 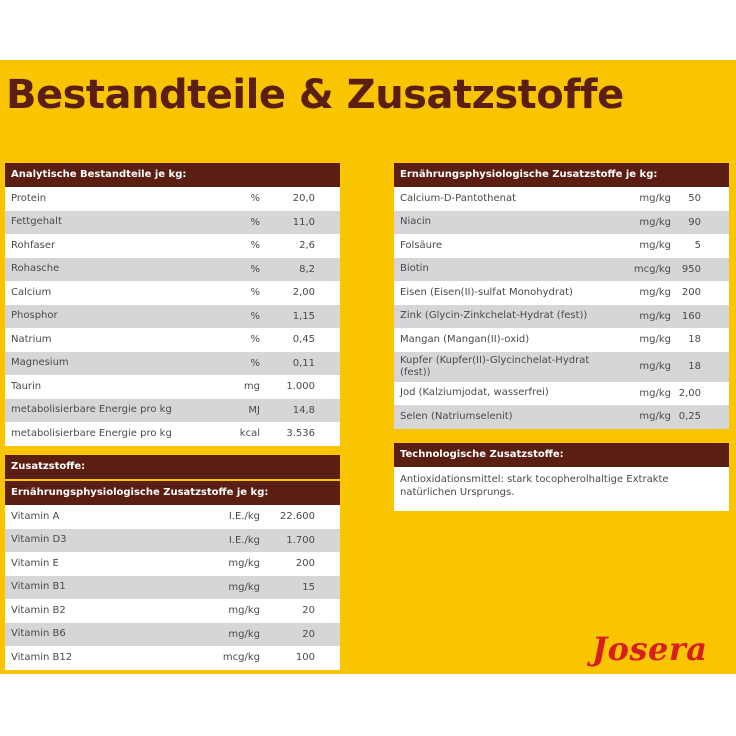 What do you see at coordinates (308, 587) in the screenshot?
I see `row-value: 15` at bounding box center [308, 587].